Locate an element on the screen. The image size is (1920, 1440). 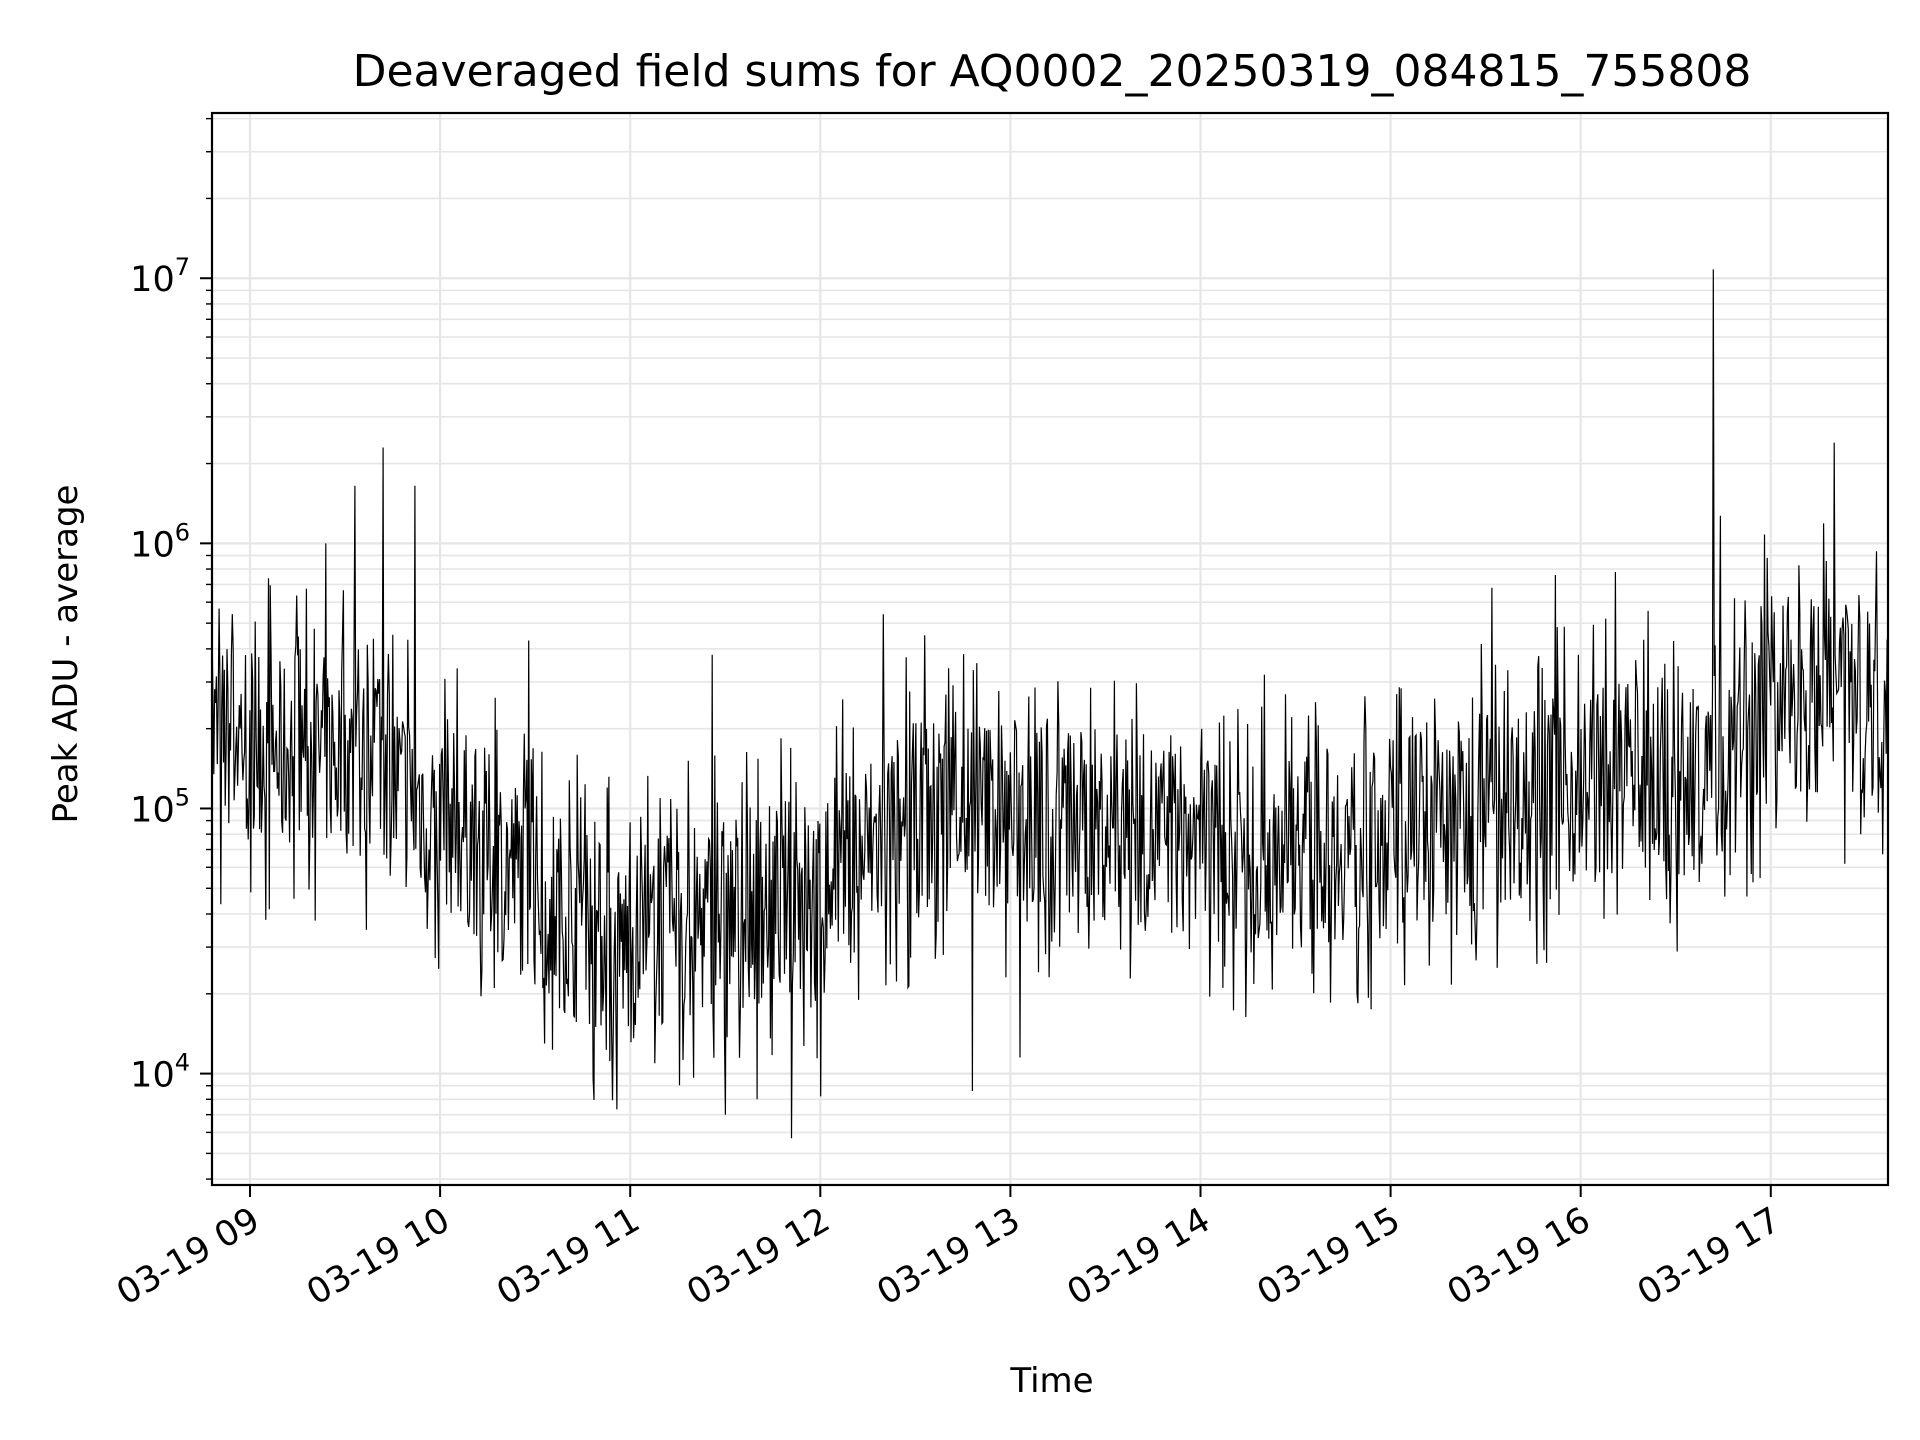
y-axis: 10⁴ 10⁵ 10⁶ 10⁷ is located at coordinates (171, 648).